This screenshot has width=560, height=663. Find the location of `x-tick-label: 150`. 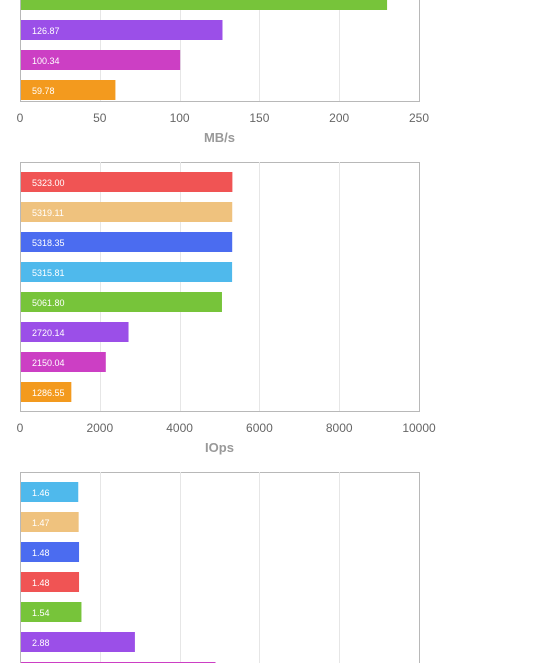

x-tick-label: 150 is located at coordinates (259, 118).